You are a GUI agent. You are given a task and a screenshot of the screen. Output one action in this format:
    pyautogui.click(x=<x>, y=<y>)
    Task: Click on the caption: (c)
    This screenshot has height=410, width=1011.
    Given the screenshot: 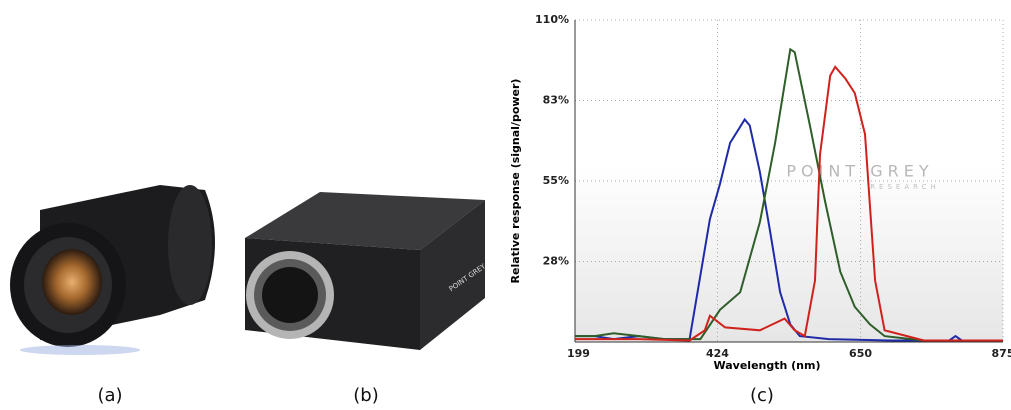 What is the action you would take?
    pyautogui.click(x=762, y=395)
    